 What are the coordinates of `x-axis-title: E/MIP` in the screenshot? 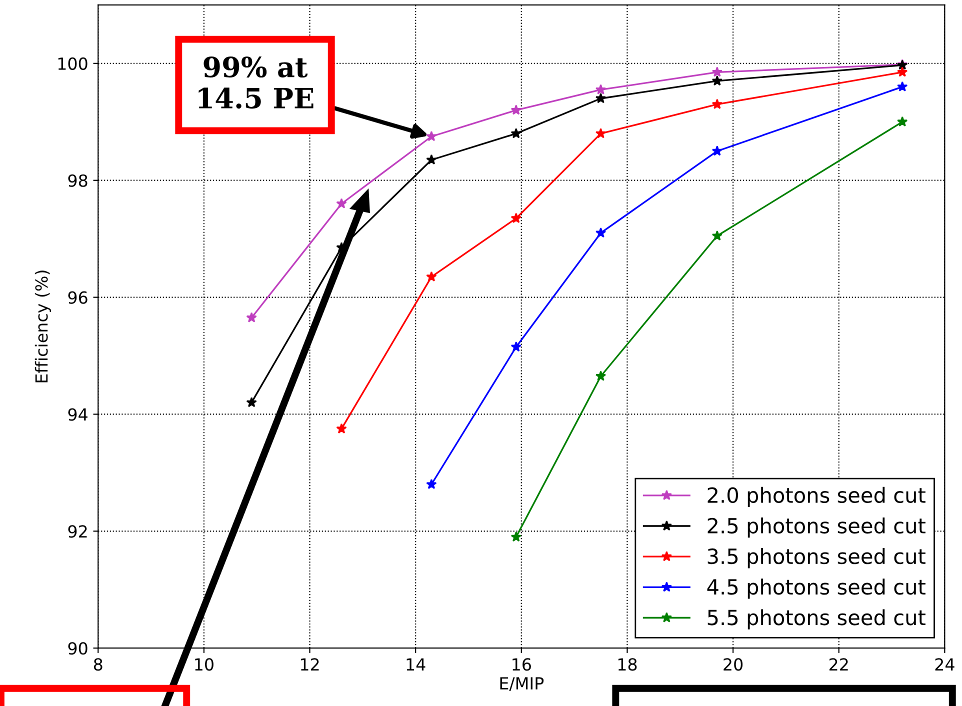 It's located at (522, 684).